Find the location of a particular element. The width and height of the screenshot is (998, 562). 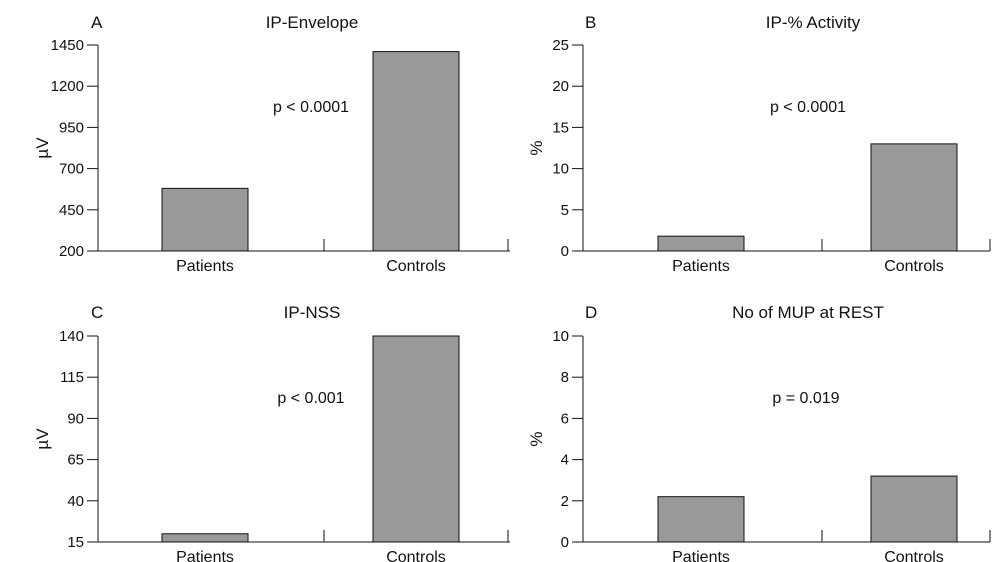

chart-title: IP-NSS is located at coordinates (312, 312).